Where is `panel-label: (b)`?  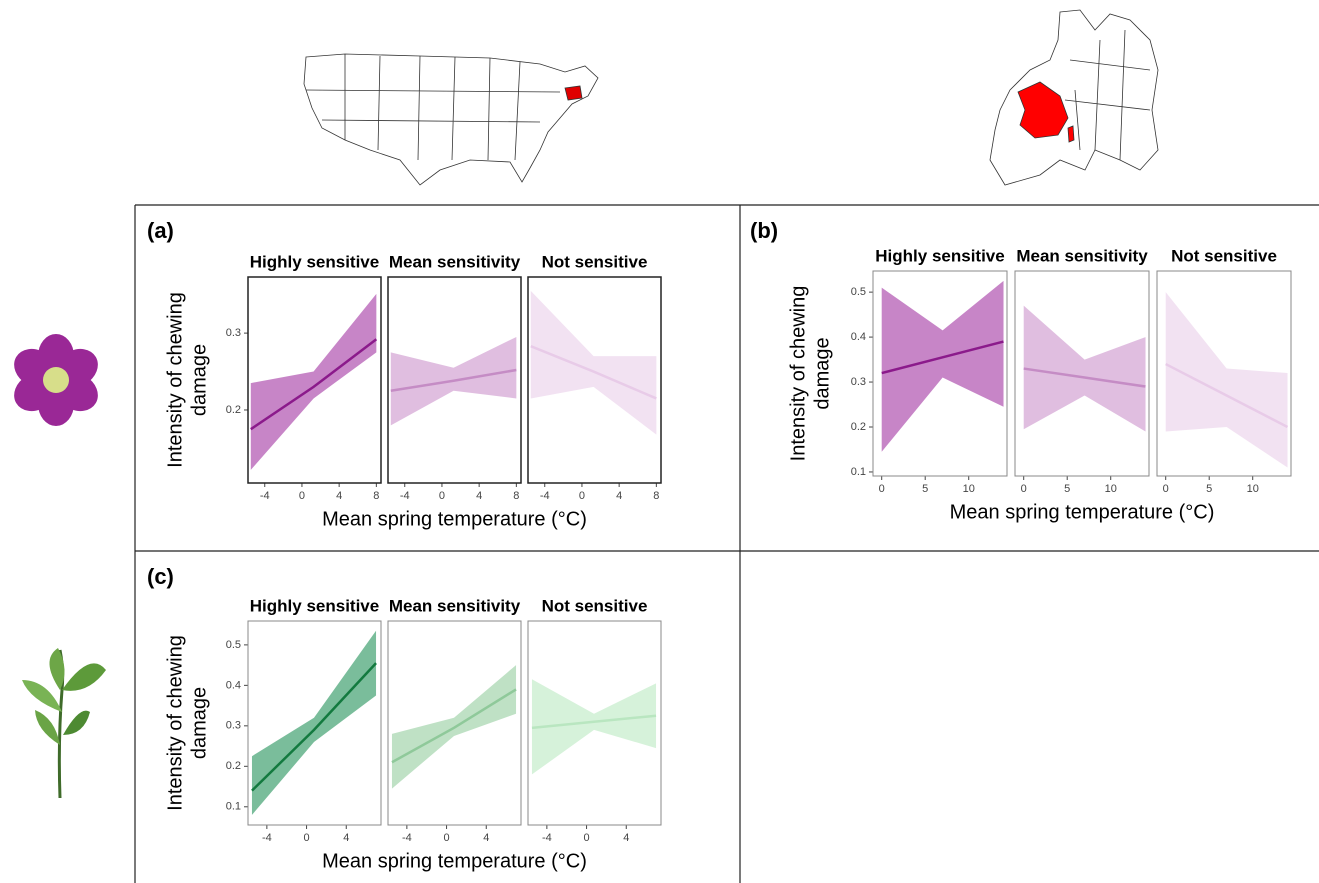
panel-label: (b) is located at coordinates (764, 230).